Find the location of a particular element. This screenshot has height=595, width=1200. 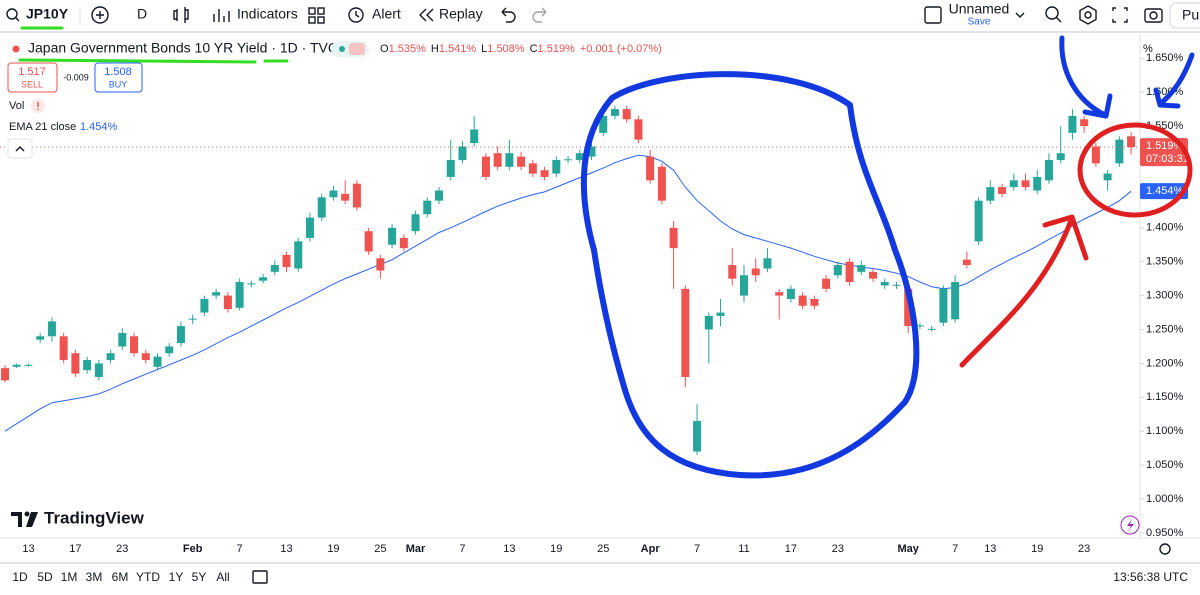

timeframe-button: 3M is located at coordinates (94, 577).